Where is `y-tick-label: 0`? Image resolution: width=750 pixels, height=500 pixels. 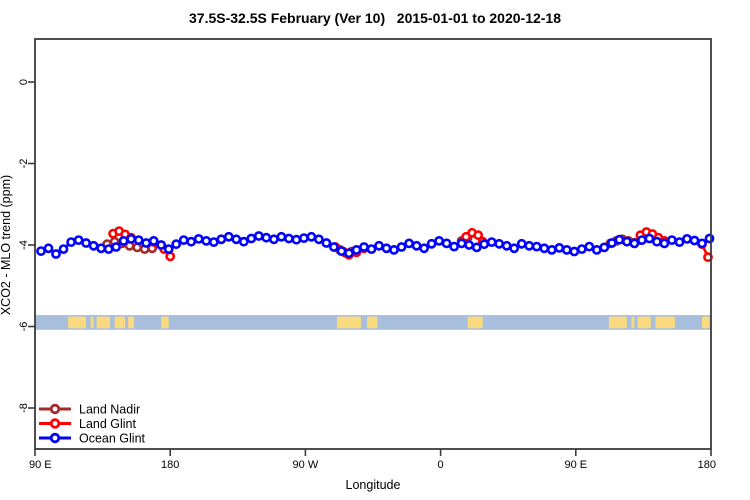 y-tick-label: 0 is located at coordinates (24, 82).